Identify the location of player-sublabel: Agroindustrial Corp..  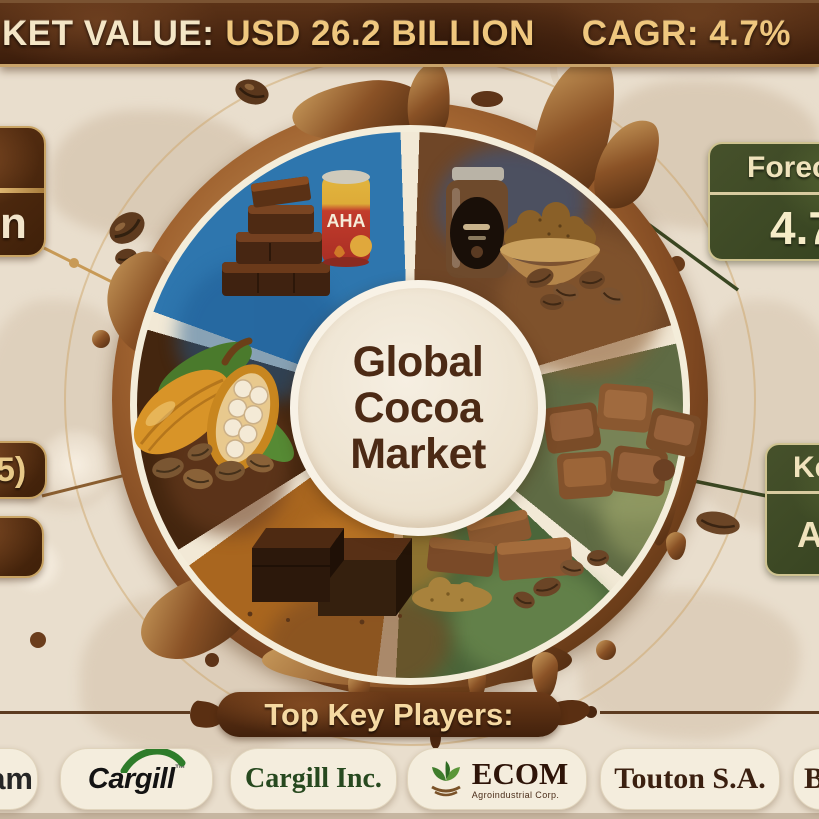
(515, 795).